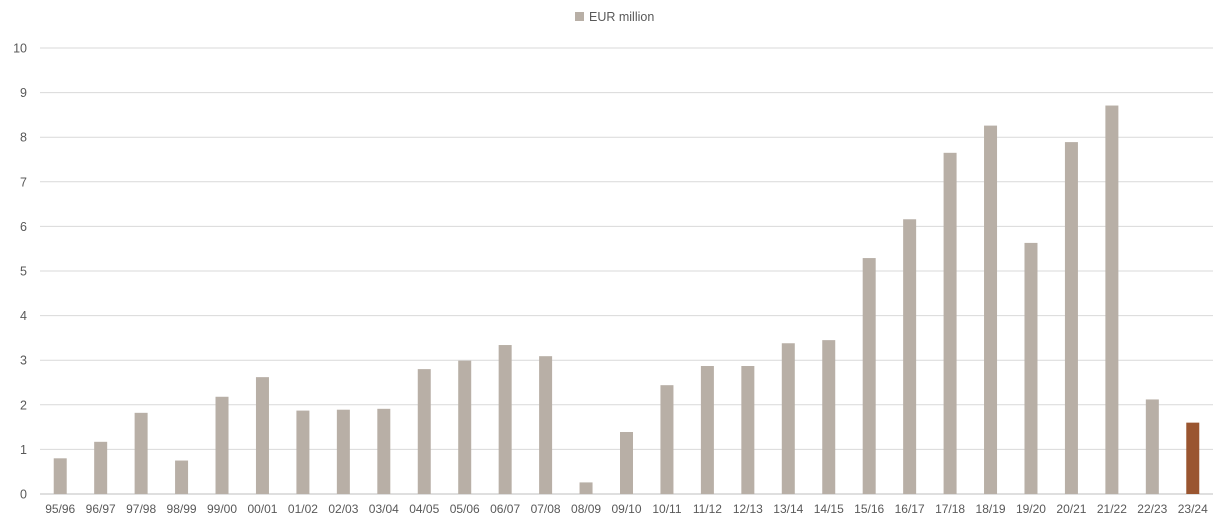 The height and width of the screenshot is (526, 1214). Describe the element at coordinates (505, 509) in the screenshot. I see `x-tick-label: 06/07` at that location.